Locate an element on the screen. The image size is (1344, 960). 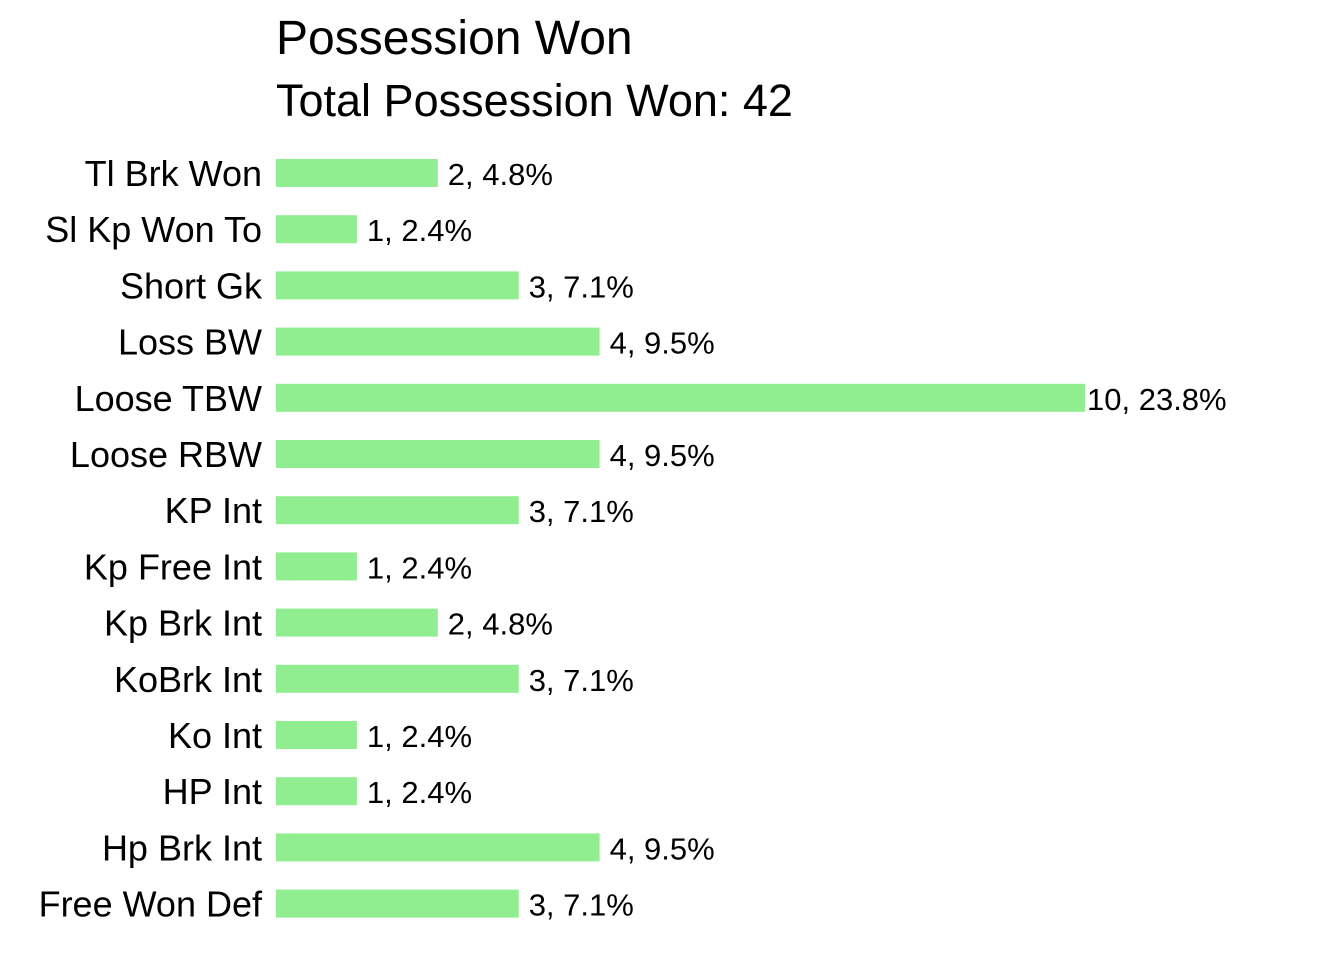
category-label: Kp Free Int is located at coordinates (173, 566).